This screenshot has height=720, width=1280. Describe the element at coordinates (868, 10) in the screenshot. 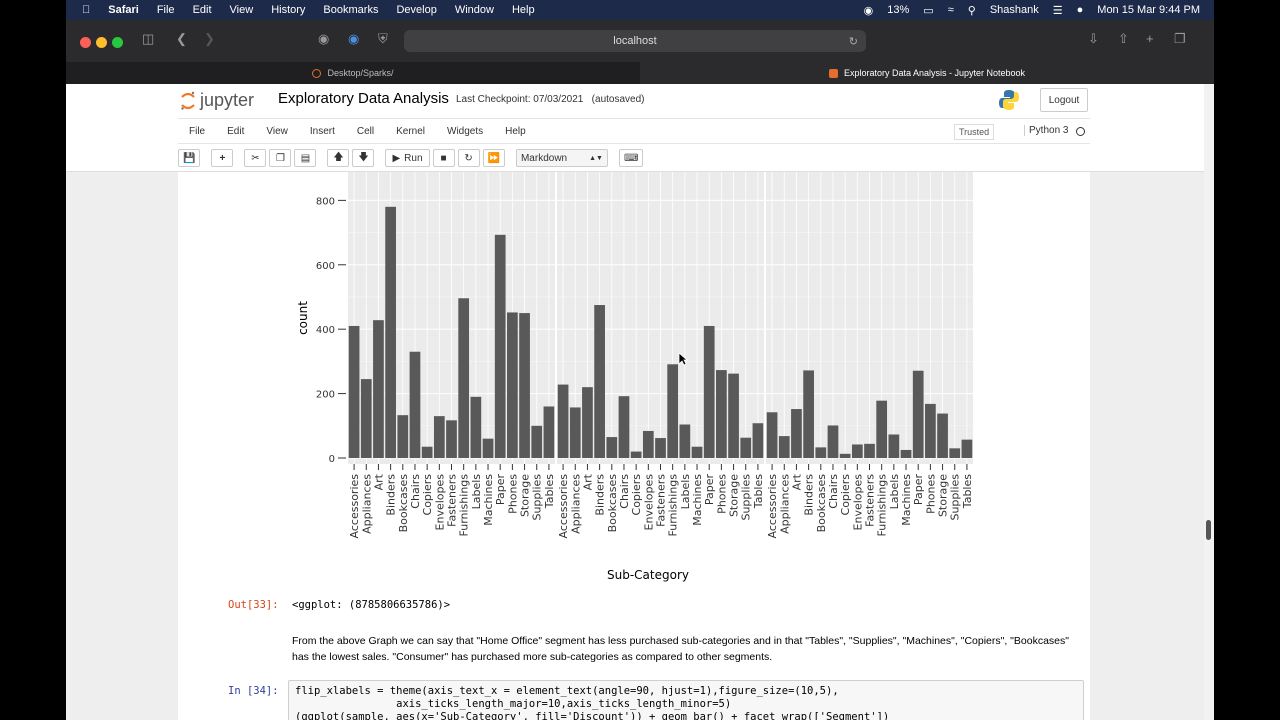

I see `record-icon: ◉` at that location.